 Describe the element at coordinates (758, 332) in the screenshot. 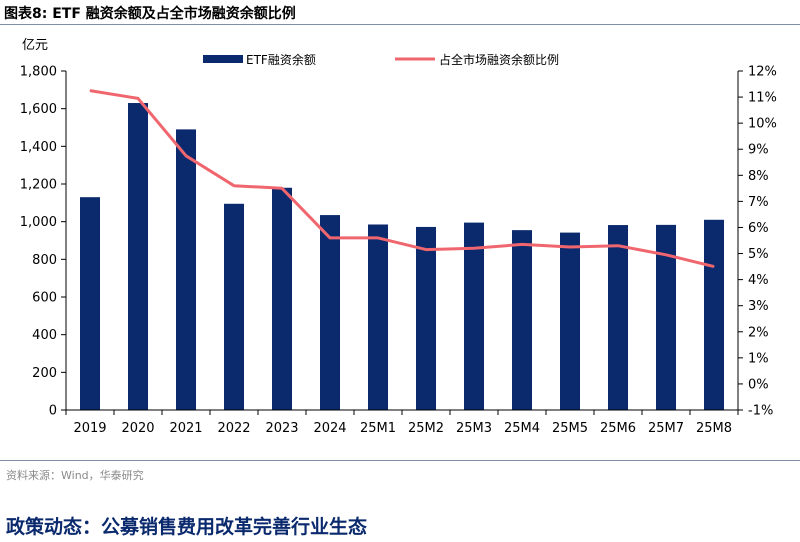

I see `right-tick-label: 2%` at that location.